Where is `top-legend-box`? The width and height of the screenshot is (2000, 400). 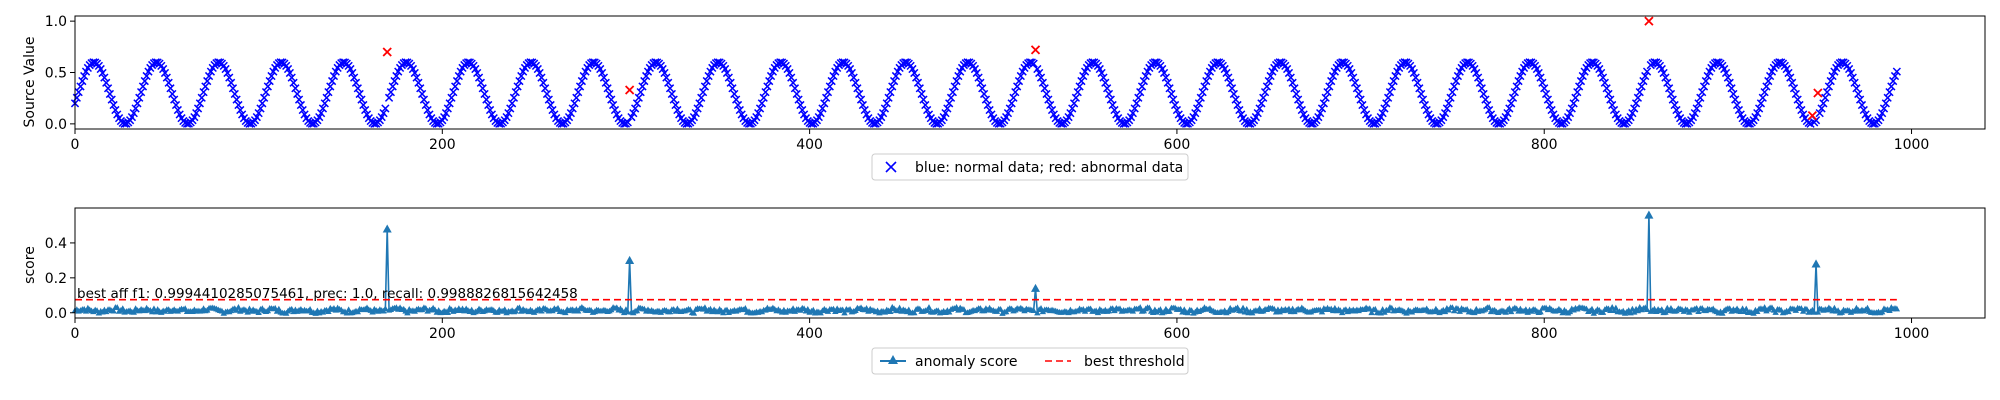
top-legend-box is located at coordinates (1030, 167).